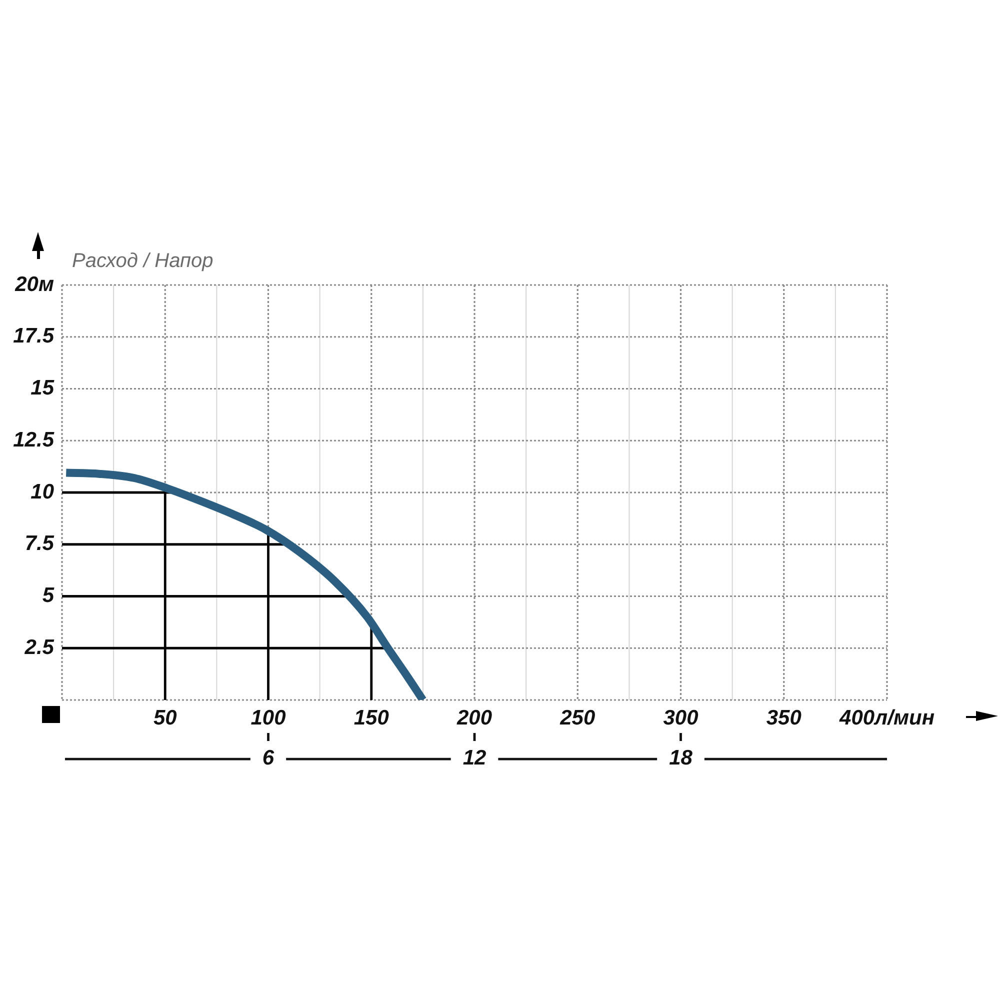 Image resolution: width=1000 pixels, height=1000 pixels. What do you see at coordinates (886, 718) in the screenshot?
I see `x-tick-label: 400л/мин` at bounding box center [886, 718].